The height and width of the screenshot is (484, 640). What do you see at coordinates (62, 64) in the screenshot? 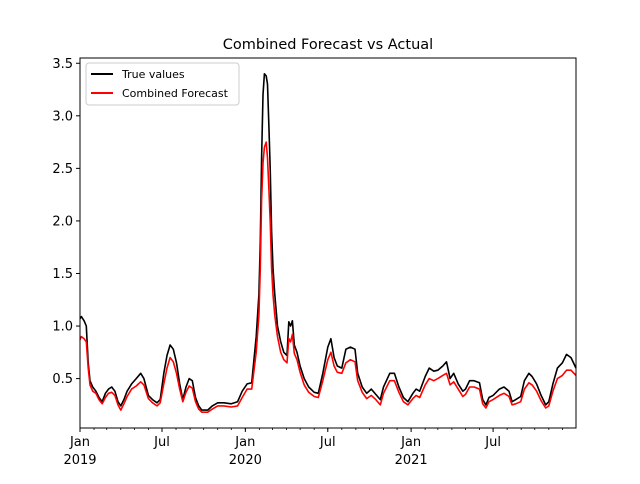
I see `y-tick-label: 3.5` at bounding box center [62, 64].